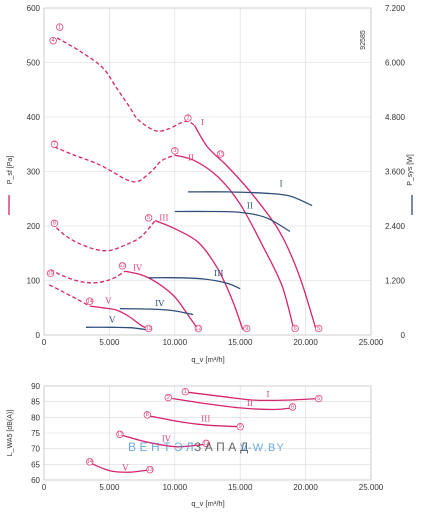 The width and height of the screenshot is (423, 517). I want to click on marker-point: 14, so click(90, 462).